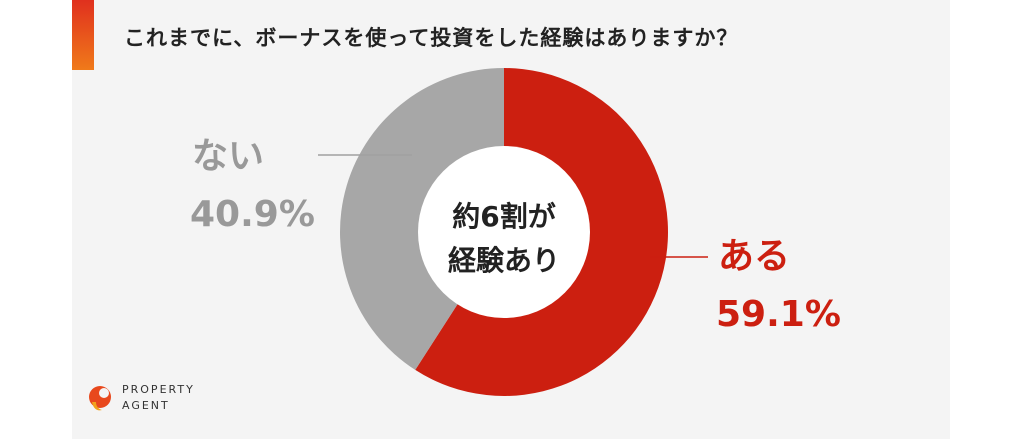  I want to click on logo-line1: PROPERTY, so click(158, 389).